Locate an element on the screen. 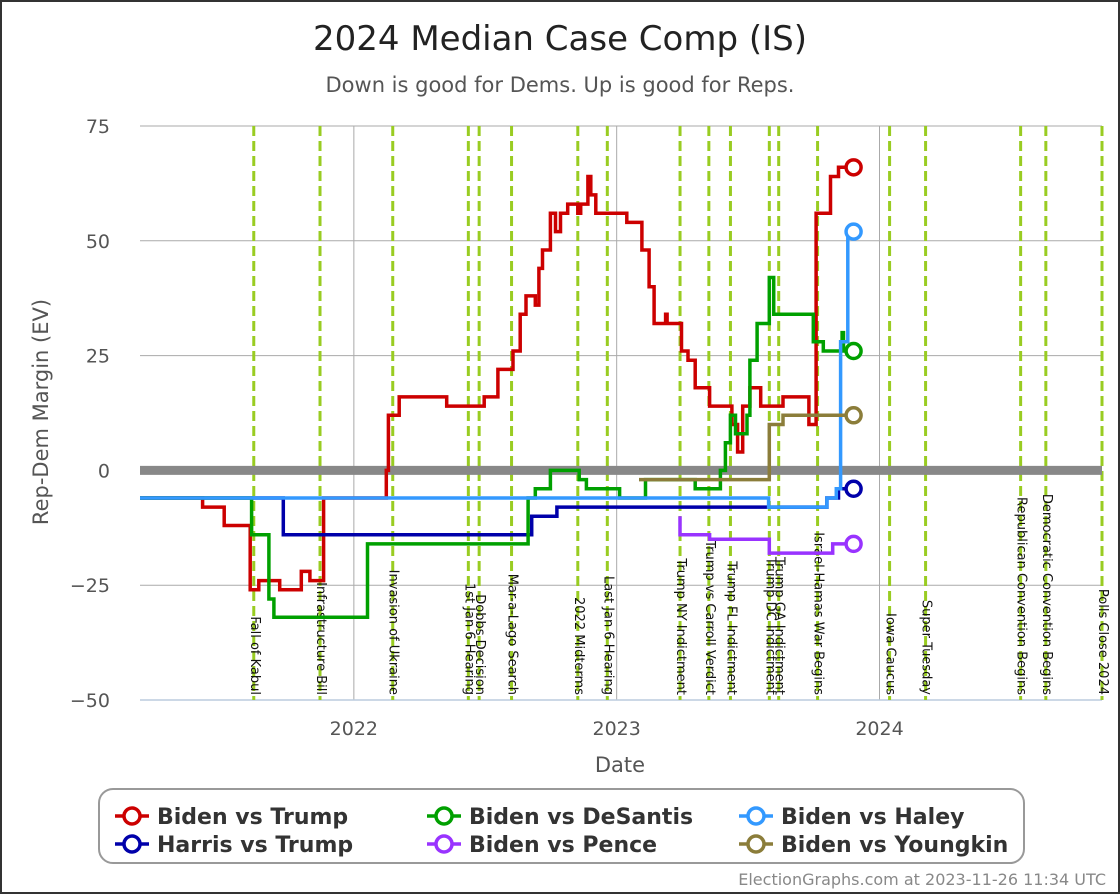  event-label: Trump DC Indictment is located at coordinates (769, 625).